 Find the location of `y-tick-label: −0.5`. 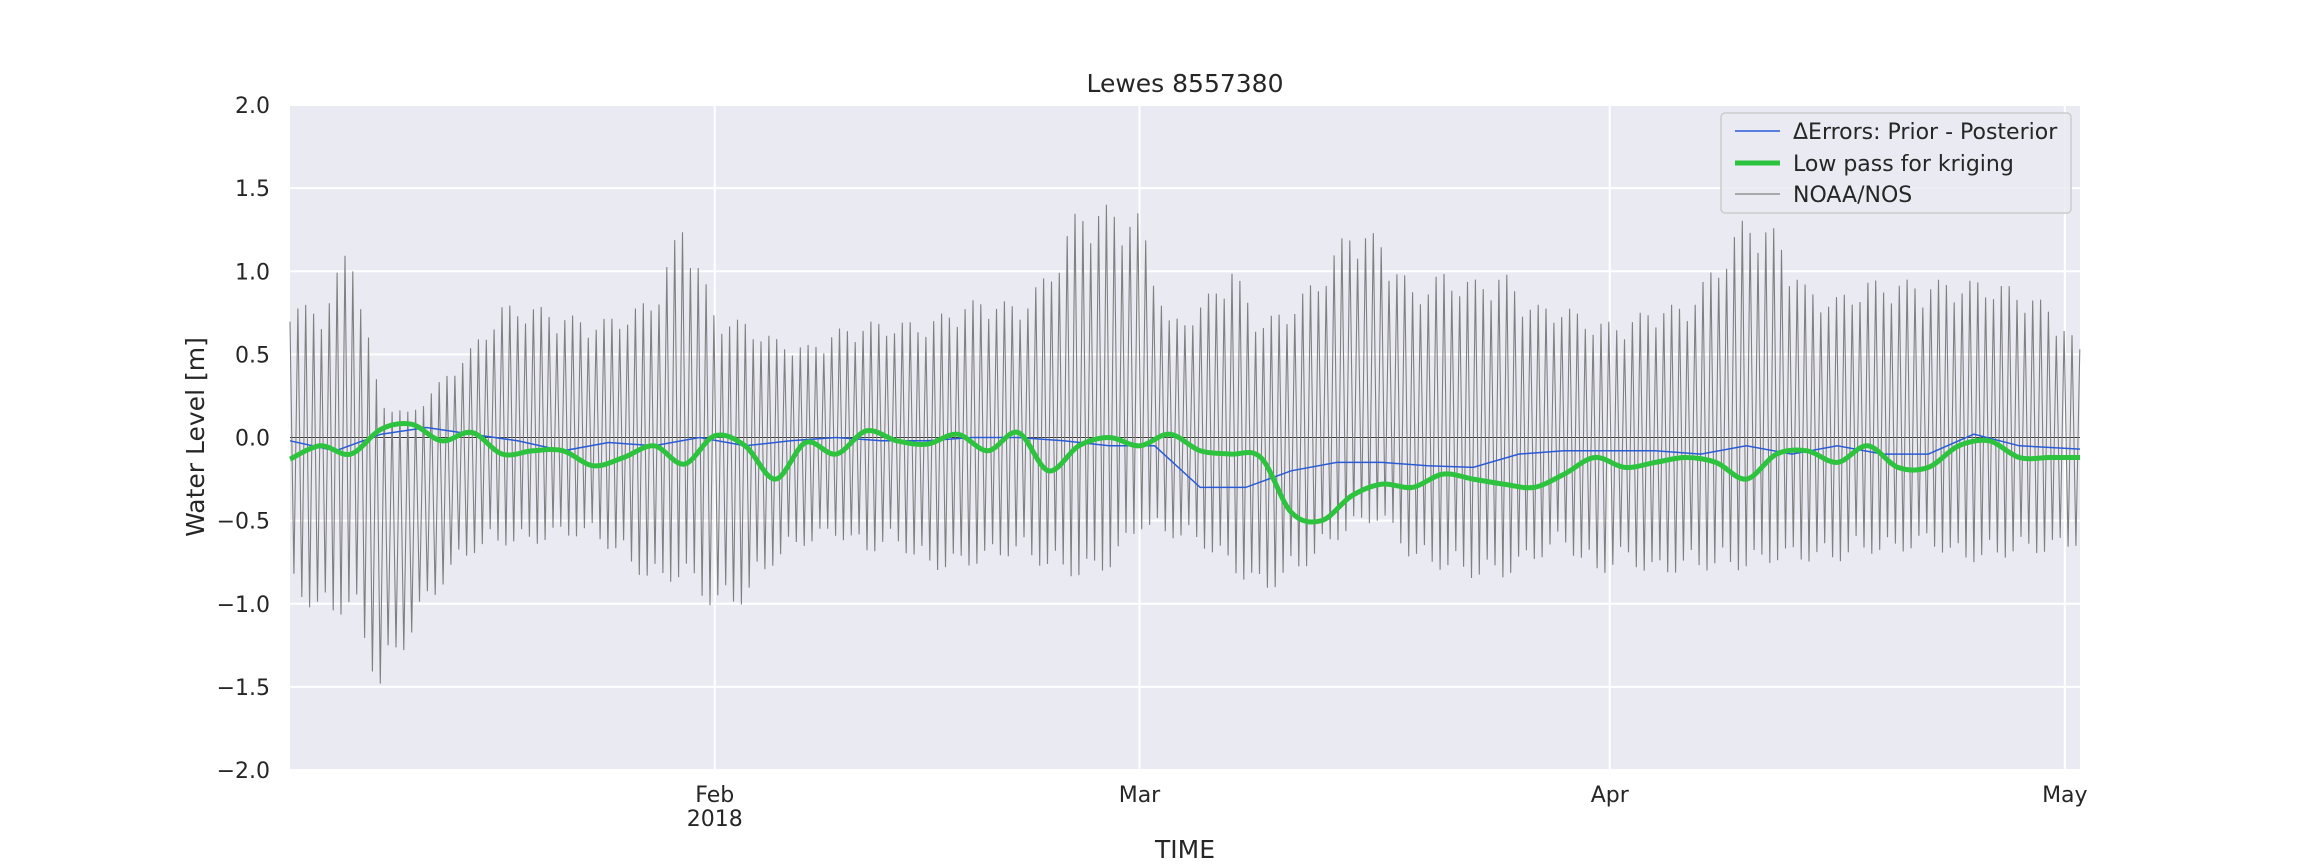

y-tick-label: −0.5 is located at coordinates (243, 522).